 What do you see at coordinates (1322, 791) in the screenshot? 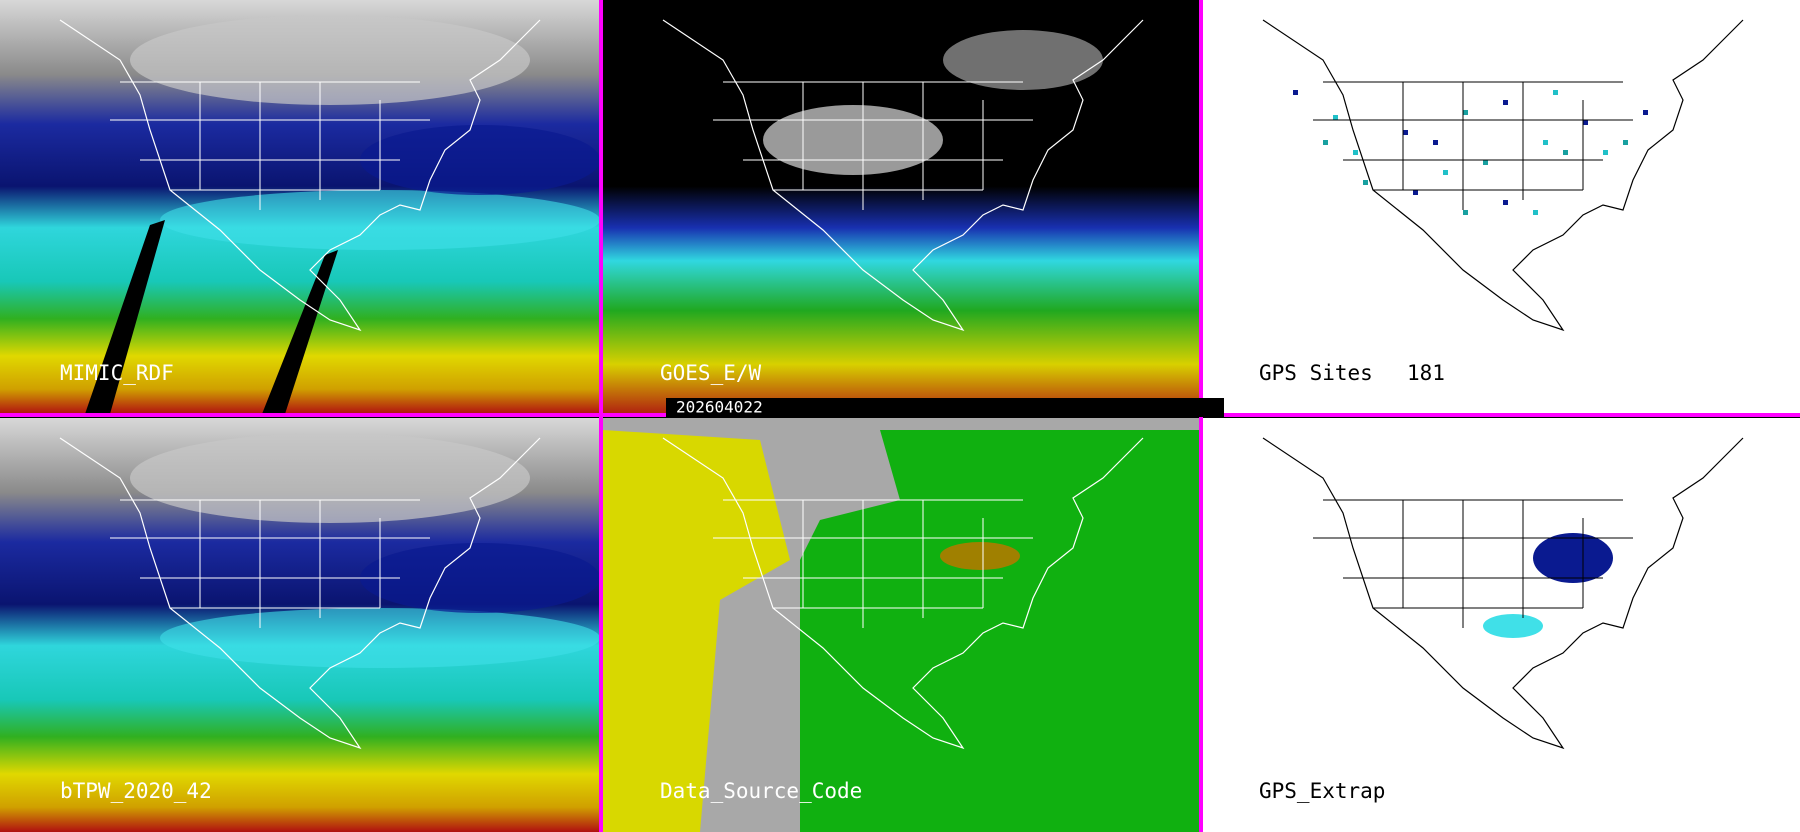
I see `panel-label: GPS_Extrap` at bounding box center [1322, 791].